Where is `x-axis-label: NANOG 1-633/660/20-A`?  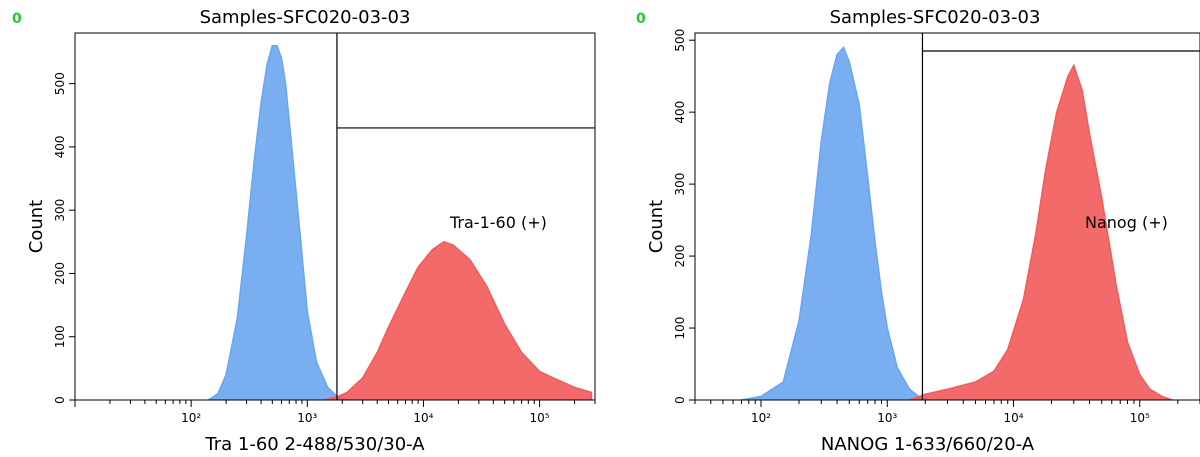 x-axis-label: NANOG 1-633/660/20-A is located at coordinates (928, 444).